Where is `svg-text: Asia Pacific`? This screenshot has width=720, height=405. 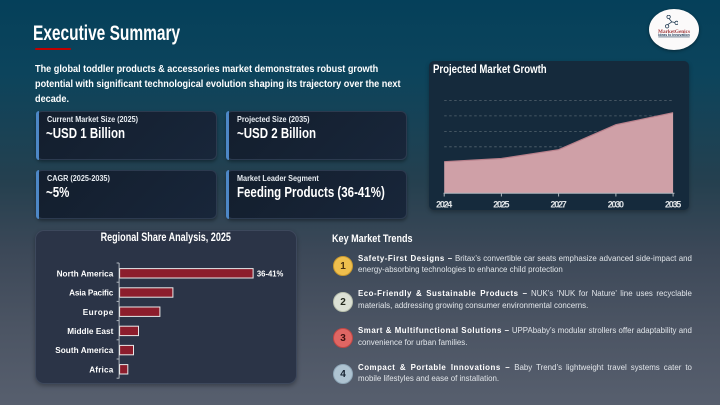
svg-text: Asia Pacific is located at coordinates (91, 293).